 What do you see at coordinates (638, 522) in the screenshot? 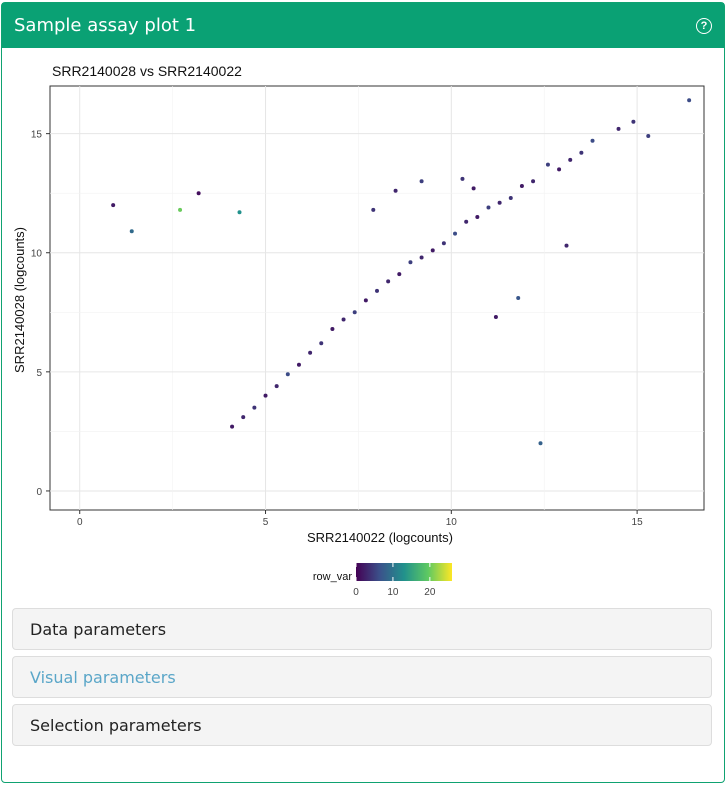
I see `x-tick-label: 15` at bounding box center [638, 522].